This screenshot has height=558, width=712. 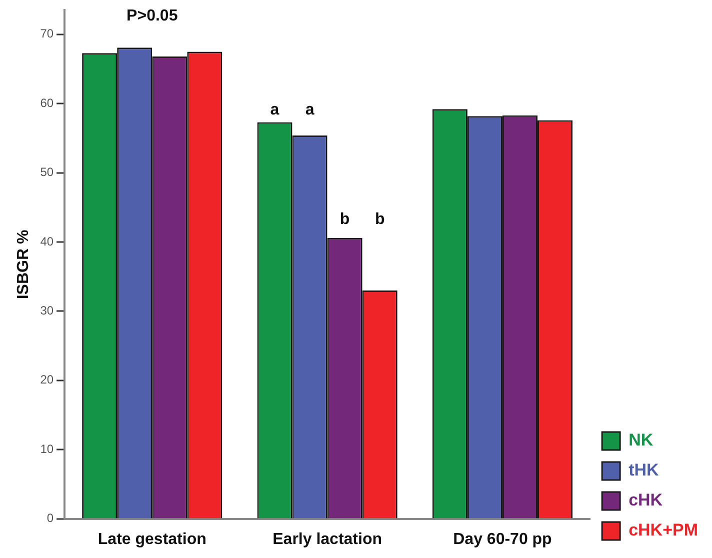 I want to click on annotation: P>0.05, so click(x=152, y=16).